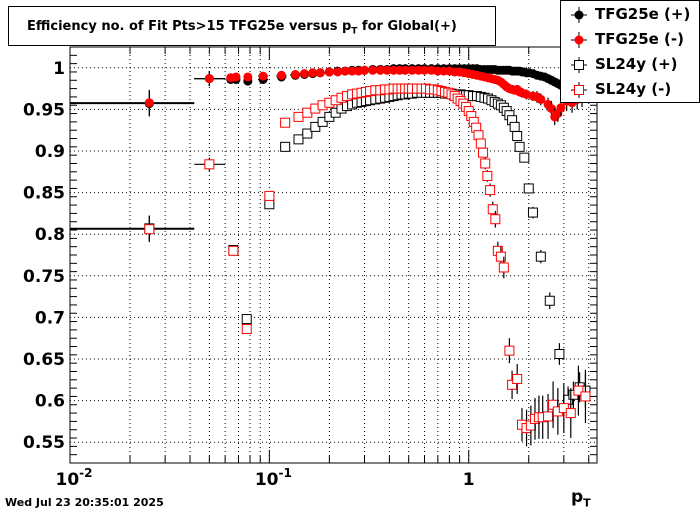 This screenshot has height=514, width=700. What do you see at coordinates (50, 152) in the screenshot?
I see `y-tick-label: 0.9` at bounding box center [50, 152].